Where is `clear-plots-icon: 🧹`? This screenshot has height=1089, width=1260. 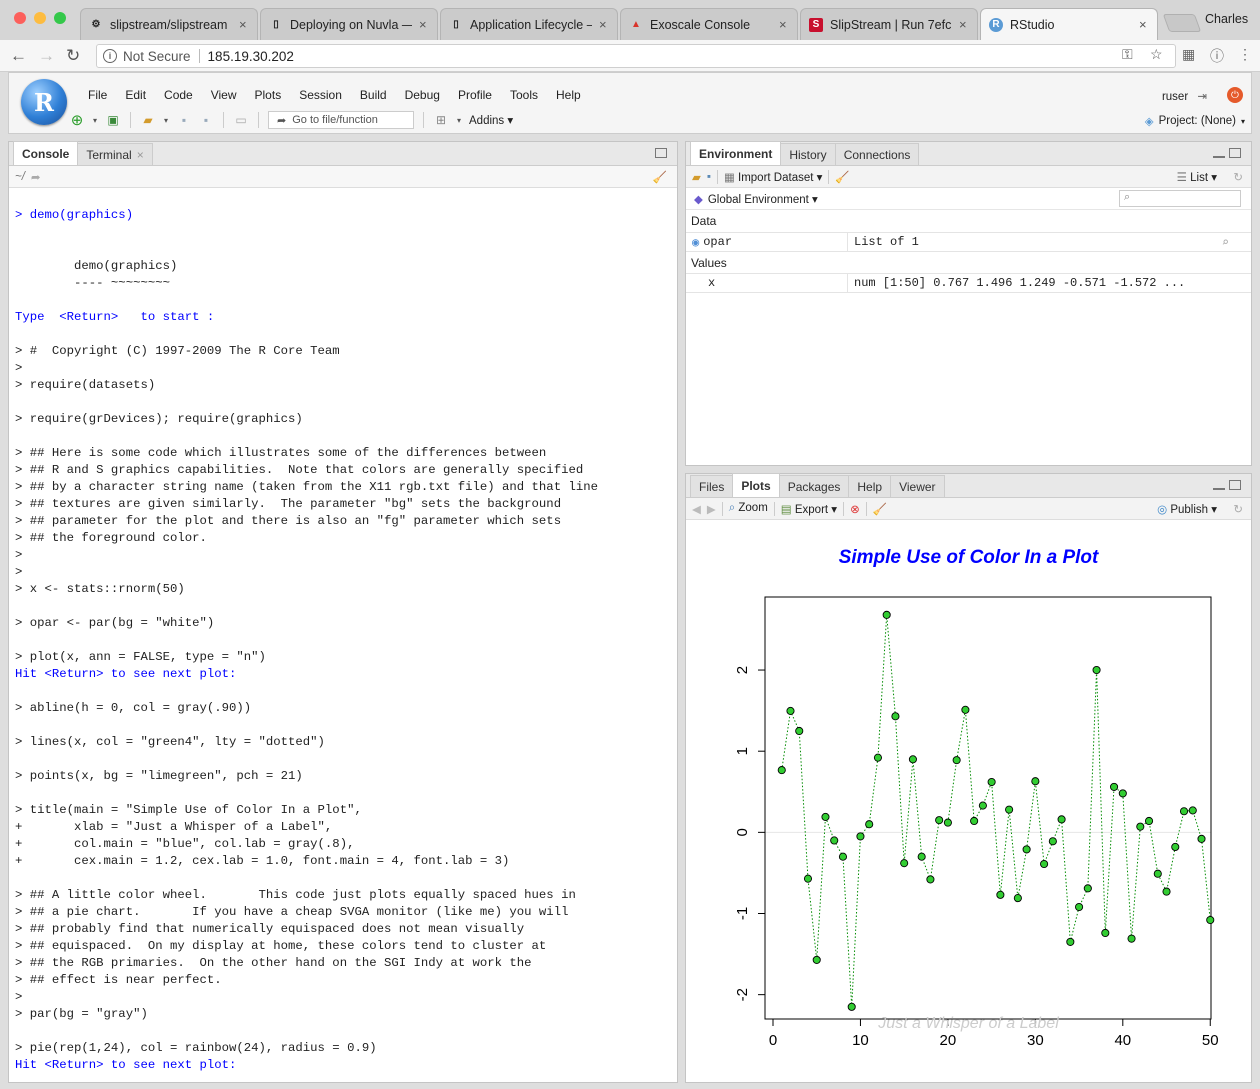
clear-plots-icon: 🧹 is located at coordinates (880, 509).